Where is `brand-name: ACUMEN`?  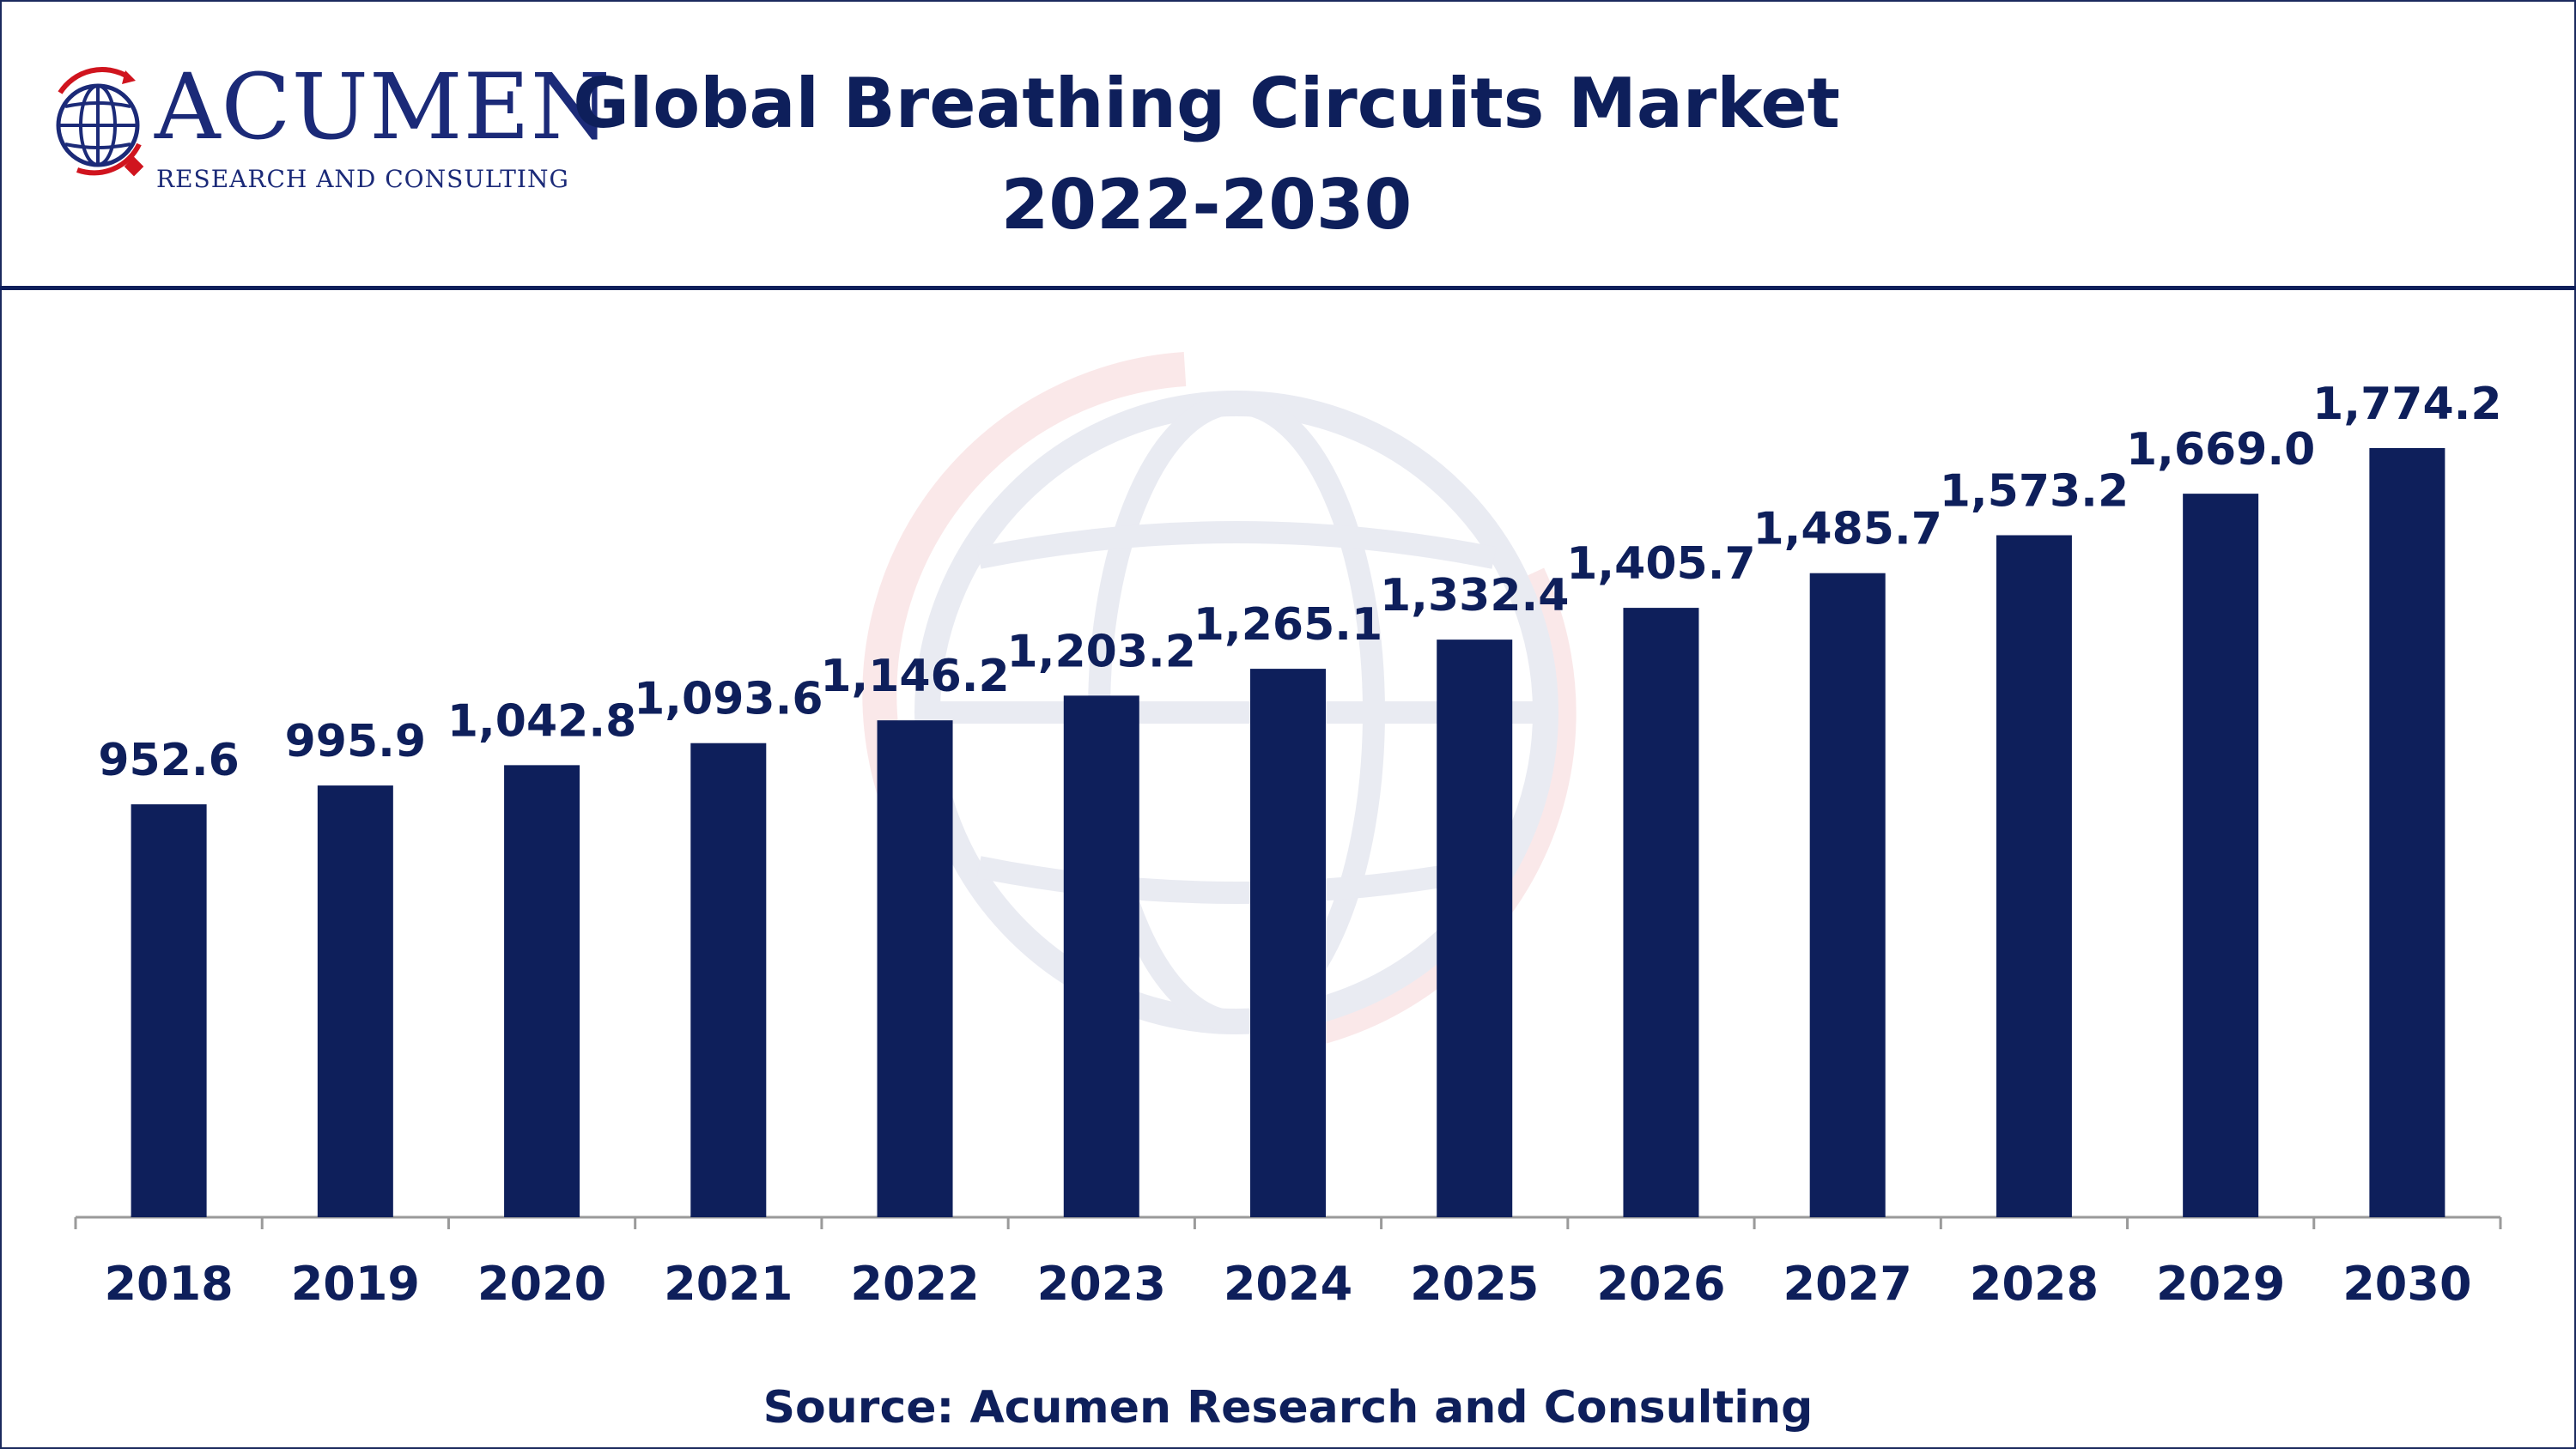
brand-name: ACUMEN is located at coordinates (383, 107).